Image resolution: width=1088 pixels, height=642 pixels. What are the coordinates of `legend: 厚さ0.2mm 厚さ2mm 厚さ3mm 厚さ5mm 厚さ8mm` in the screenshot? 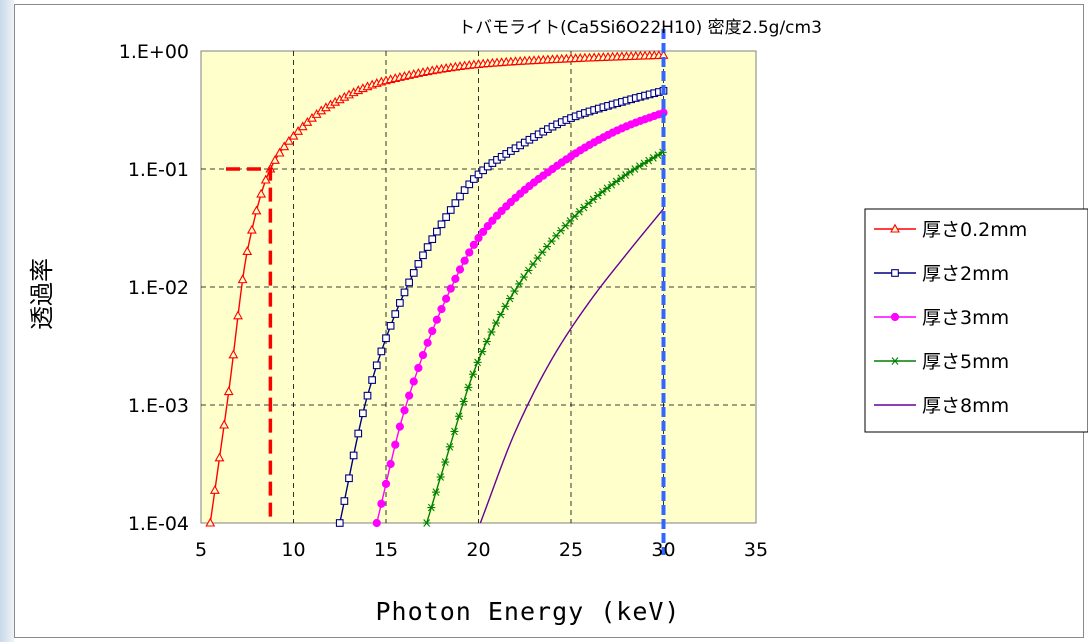 It's located at (976, 320).